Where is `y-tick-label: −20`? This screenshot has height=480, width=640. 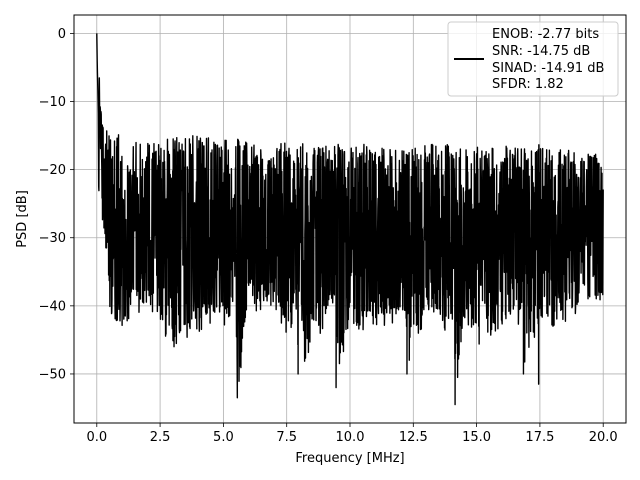
y-tick-label: −20 is located at coordinates (52, 170).